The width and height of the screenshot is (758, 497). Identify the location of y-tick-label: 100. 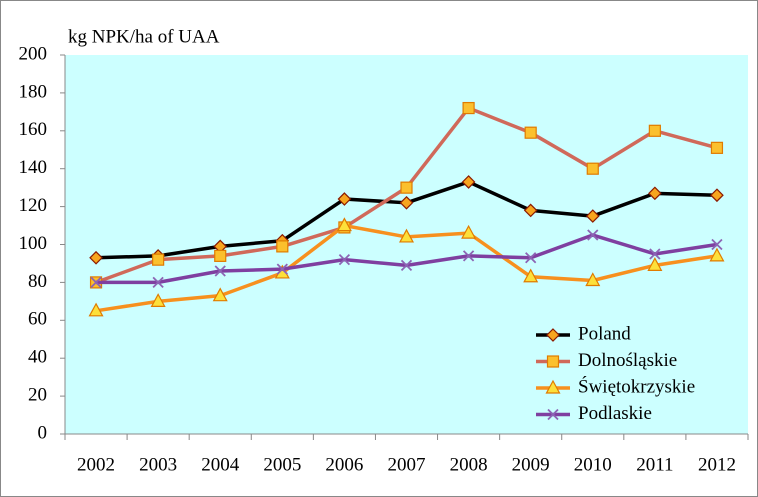
(33, 243).